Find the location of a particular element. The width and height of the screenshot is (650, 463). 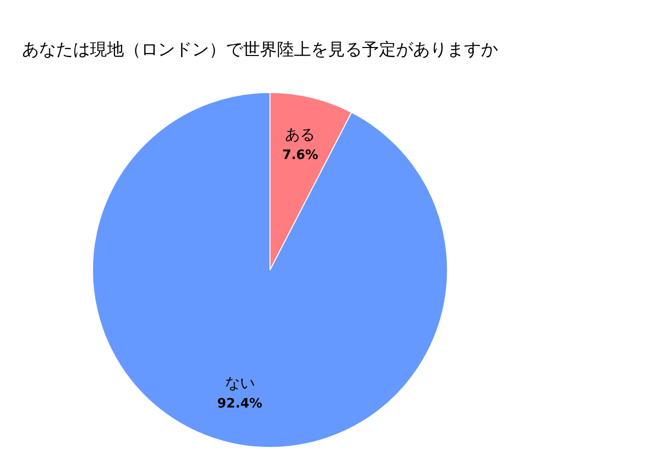

slice-label: ない is located at coordinates (239, 383).